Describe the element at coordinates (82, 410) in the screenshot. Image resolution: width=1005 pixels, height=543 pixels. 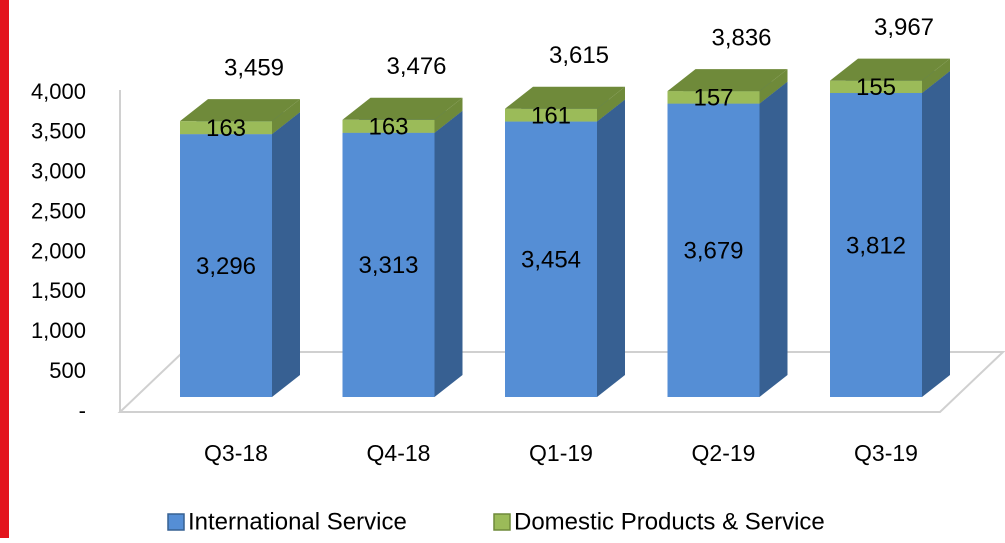
I see `y-tick-label: -` at that location.